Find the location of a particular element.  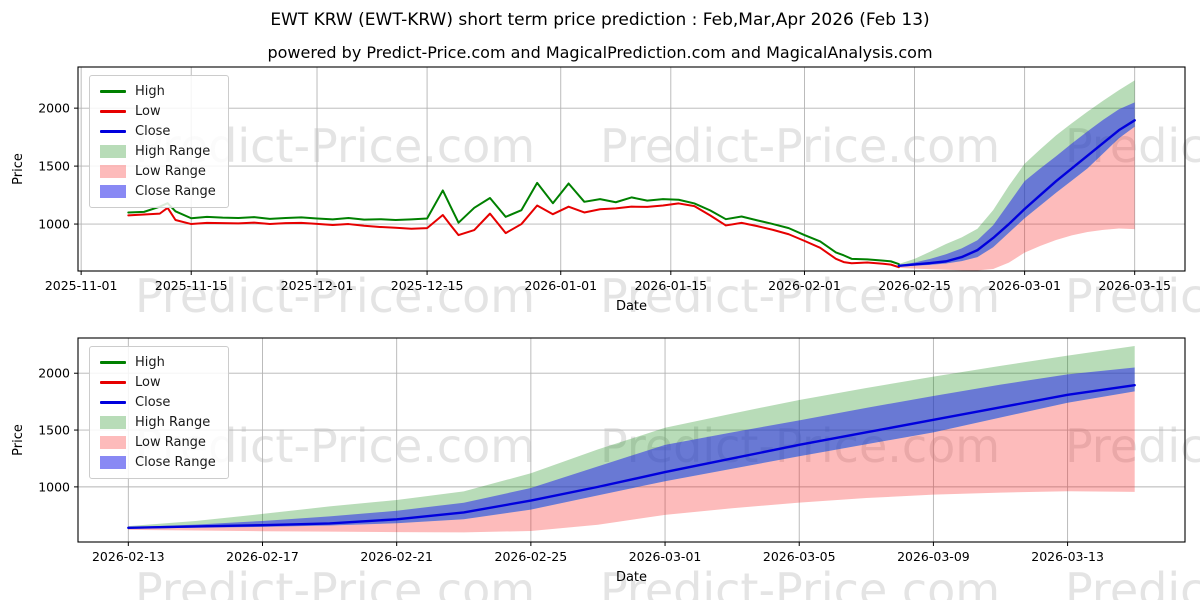

close-line is located at coordinates (1016, 193).